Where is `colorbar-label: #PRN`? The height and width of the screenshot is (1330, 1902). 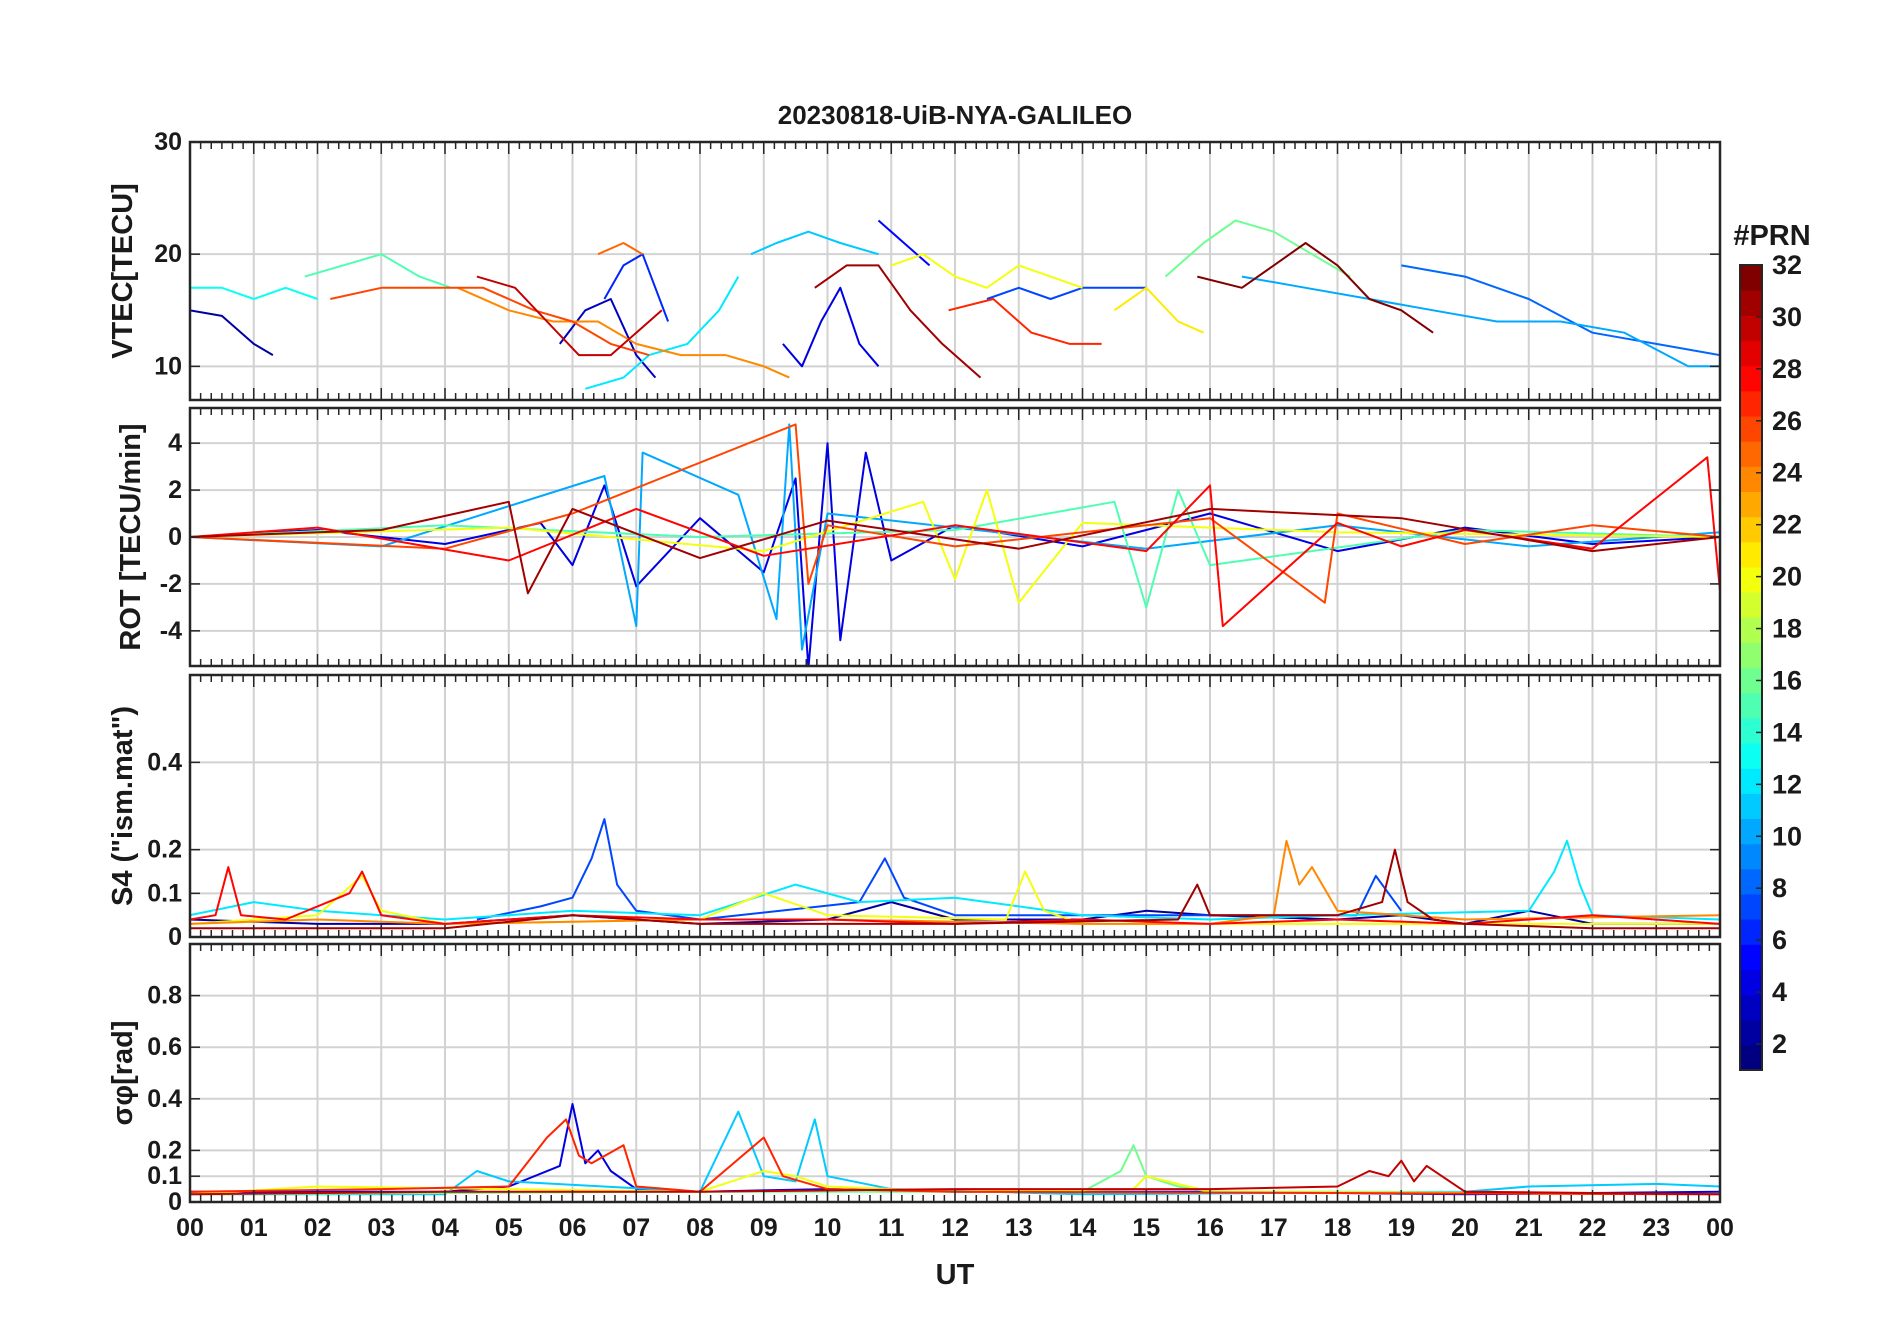 colorbar-label: #PRN is located at coordinates (1771, 236).